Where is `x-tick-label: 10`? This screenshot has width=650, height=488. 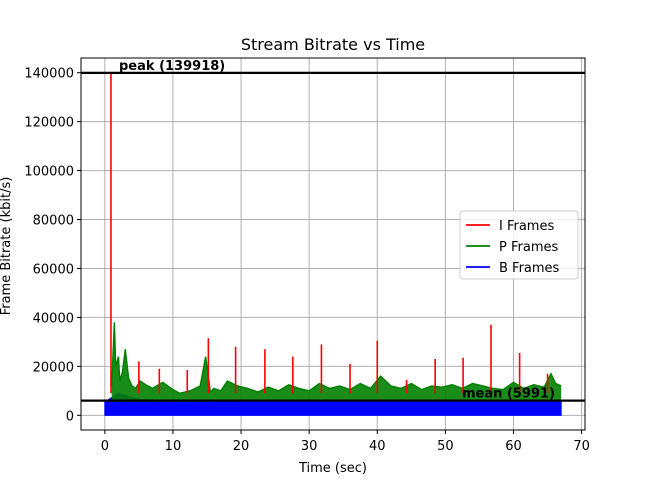 x-tick-label: 10 is located at coordinates (173, 446).